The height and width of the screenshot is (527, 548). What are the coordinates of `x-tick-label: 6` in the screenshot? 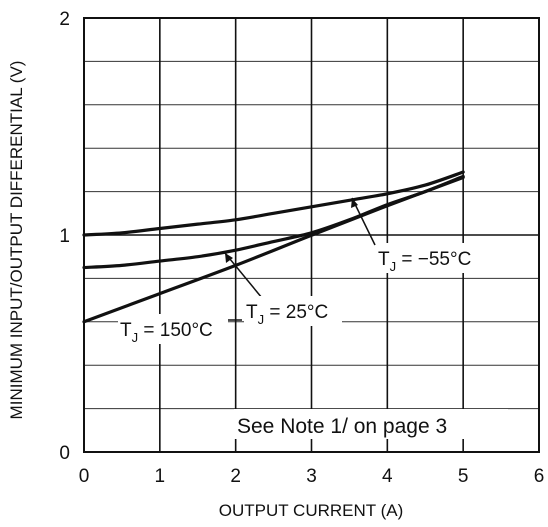 It's located at (539, 476).